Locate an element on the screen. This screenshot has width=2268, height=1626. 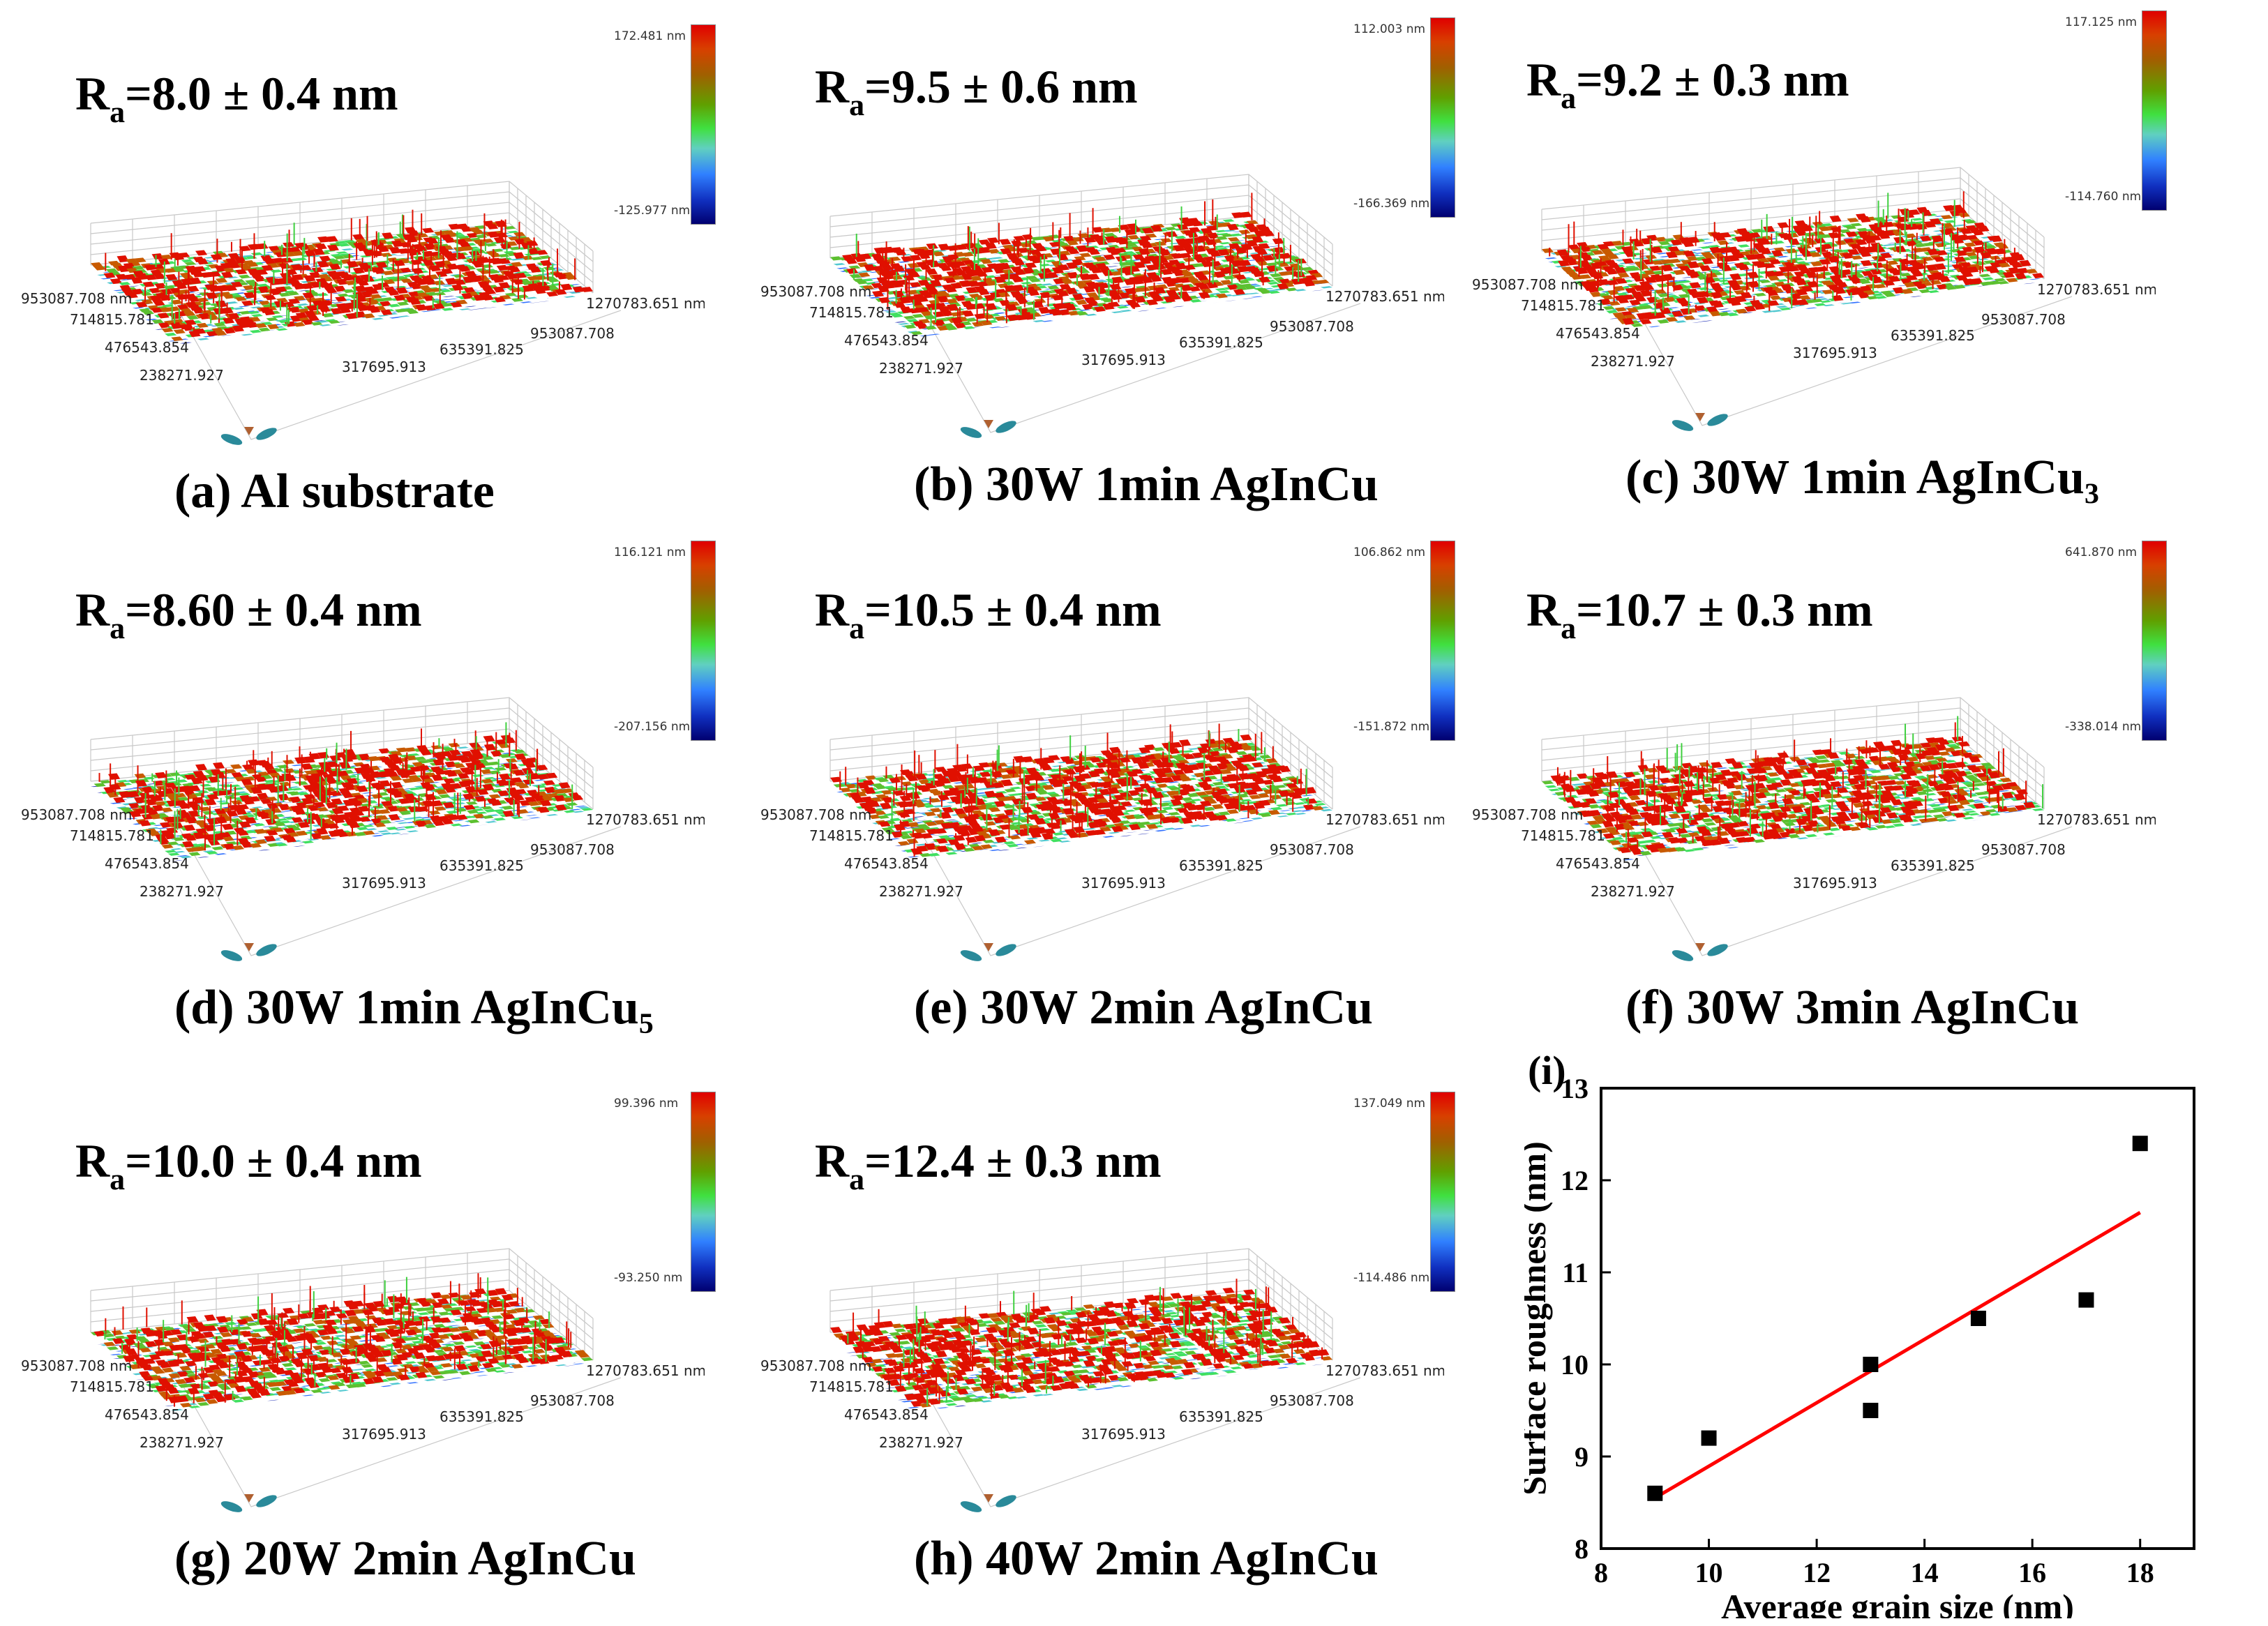
roughness-label: Ra=8.0 ± 0.4 nm is located at coordinates (236, 98).